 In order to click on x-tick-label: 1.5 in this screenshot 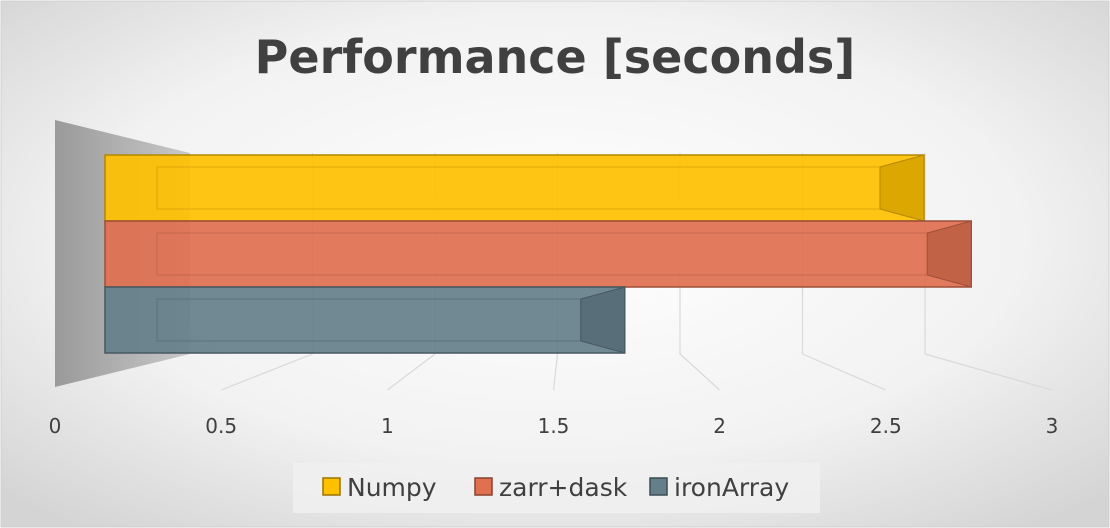, I will do `click(554, 426)`.